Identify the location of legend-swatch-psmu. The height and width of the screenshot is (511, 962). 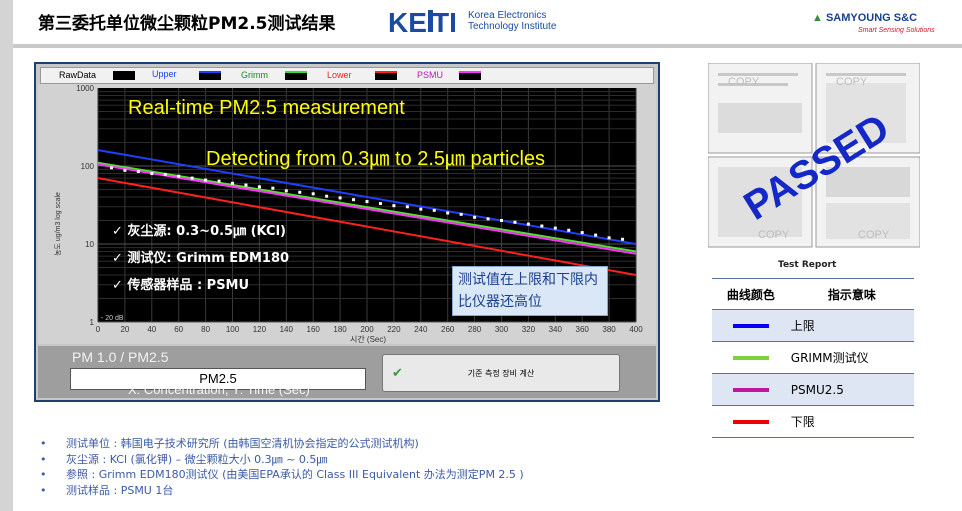
(470, 75).